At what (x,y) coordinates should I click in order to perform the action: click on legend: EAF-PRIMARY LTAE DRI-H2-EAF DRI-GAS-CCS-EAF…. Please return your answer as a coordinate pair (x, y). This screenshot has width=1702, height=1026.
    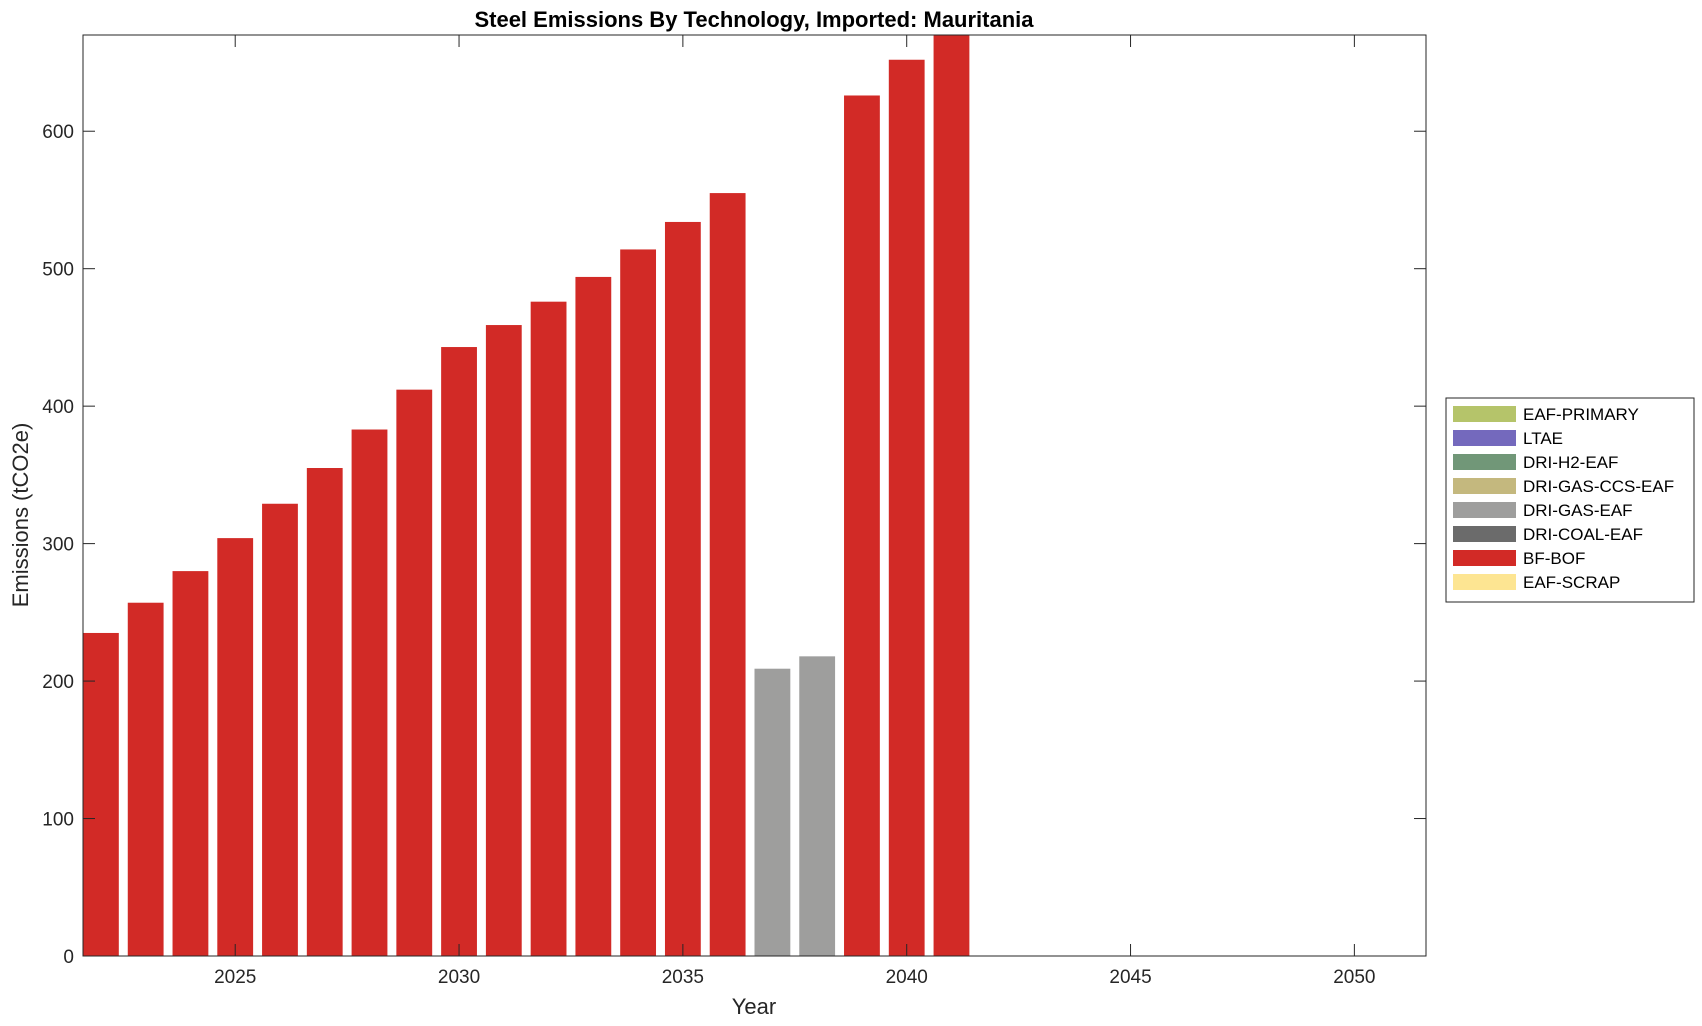
    Looking at the image, I should click on (1570, 500).